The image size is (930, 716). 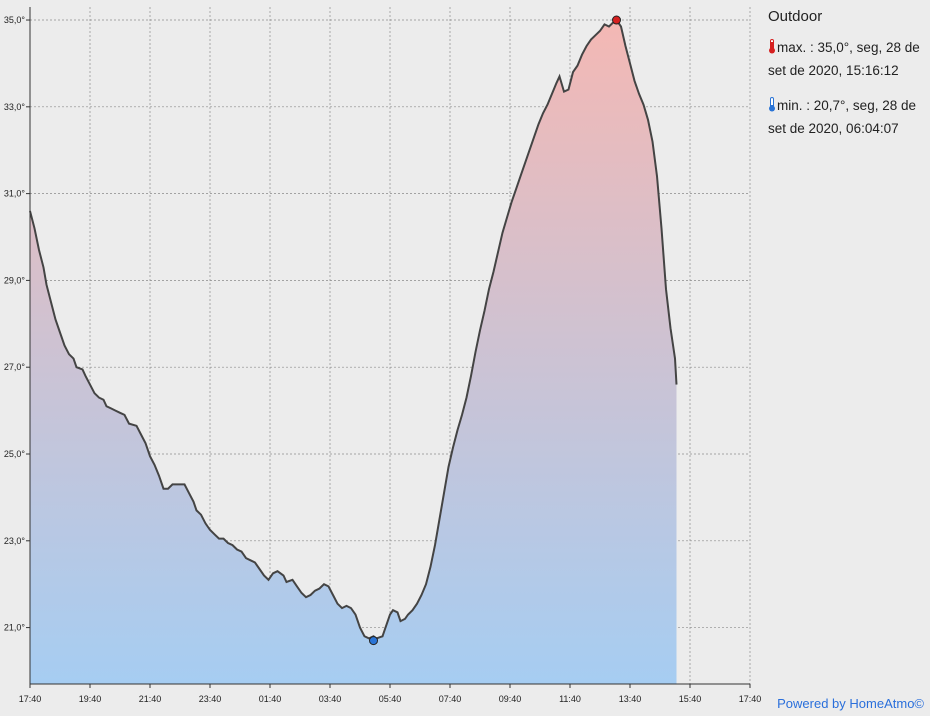 I want to click on x-tick-label: 03:40, so click(x=330, y=699).